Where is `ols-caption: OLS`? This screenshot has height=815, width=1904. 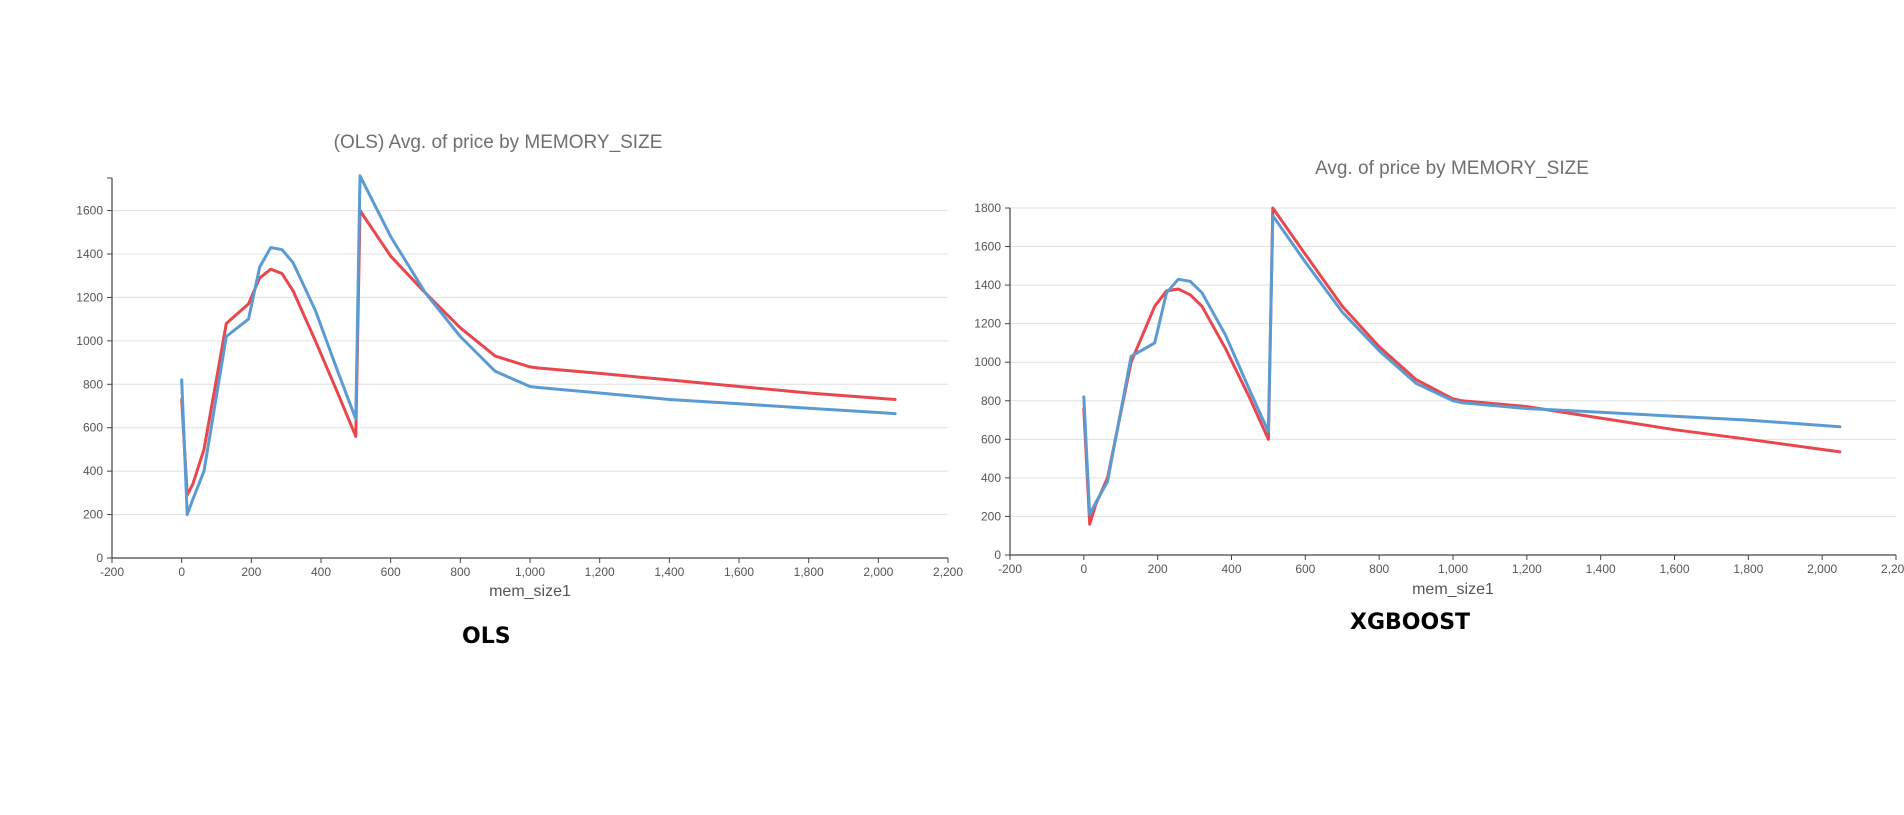 ols-caption: OLS is located at coordinates (486, 636).